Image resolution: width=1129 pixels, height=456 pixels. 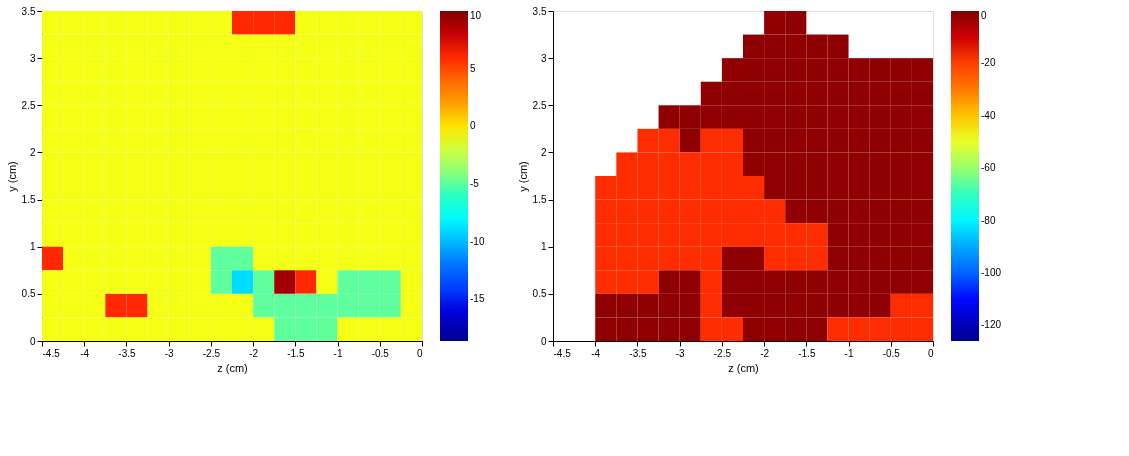 What do you see at coordinates (988, 63) in the screenshot?
I see `color-bar-label: -20` at bounding box center [988, 63].